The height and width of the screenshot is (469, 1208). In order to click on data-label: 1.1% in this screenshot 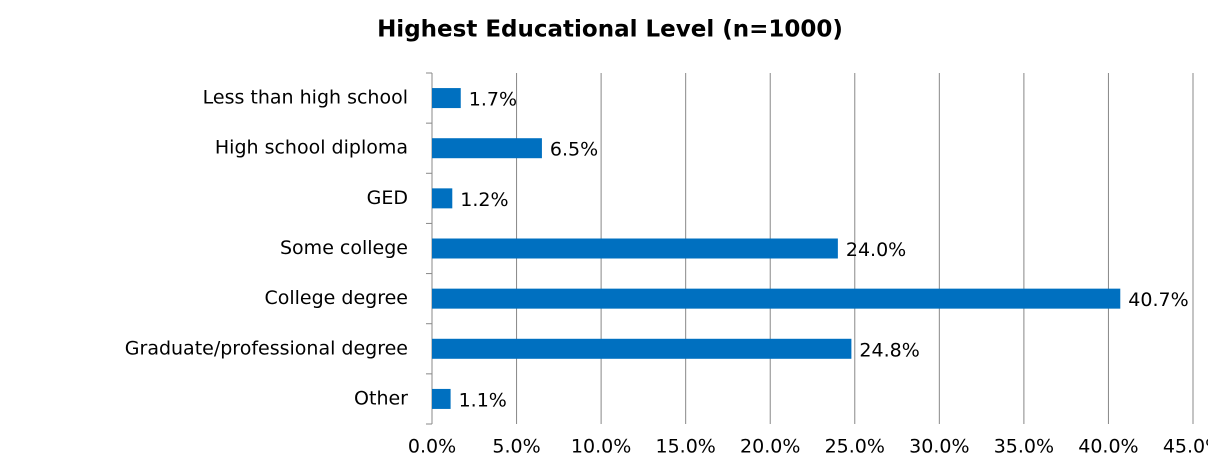, I will do `click(483, 400)`.